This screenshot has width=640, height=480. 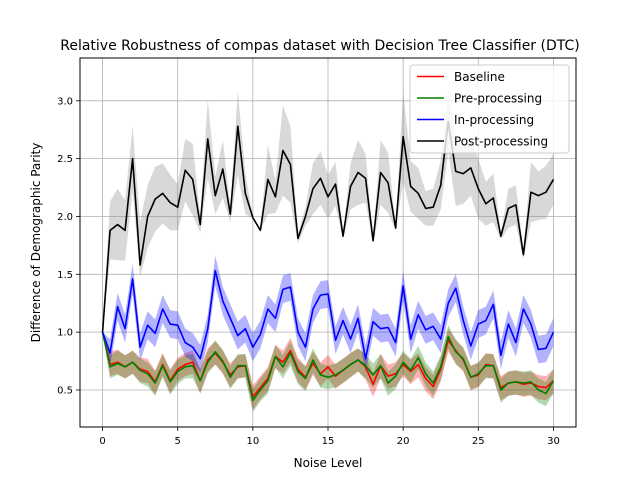 I want to click on legend-label: Pre-processing, so click(x=498, y=98).